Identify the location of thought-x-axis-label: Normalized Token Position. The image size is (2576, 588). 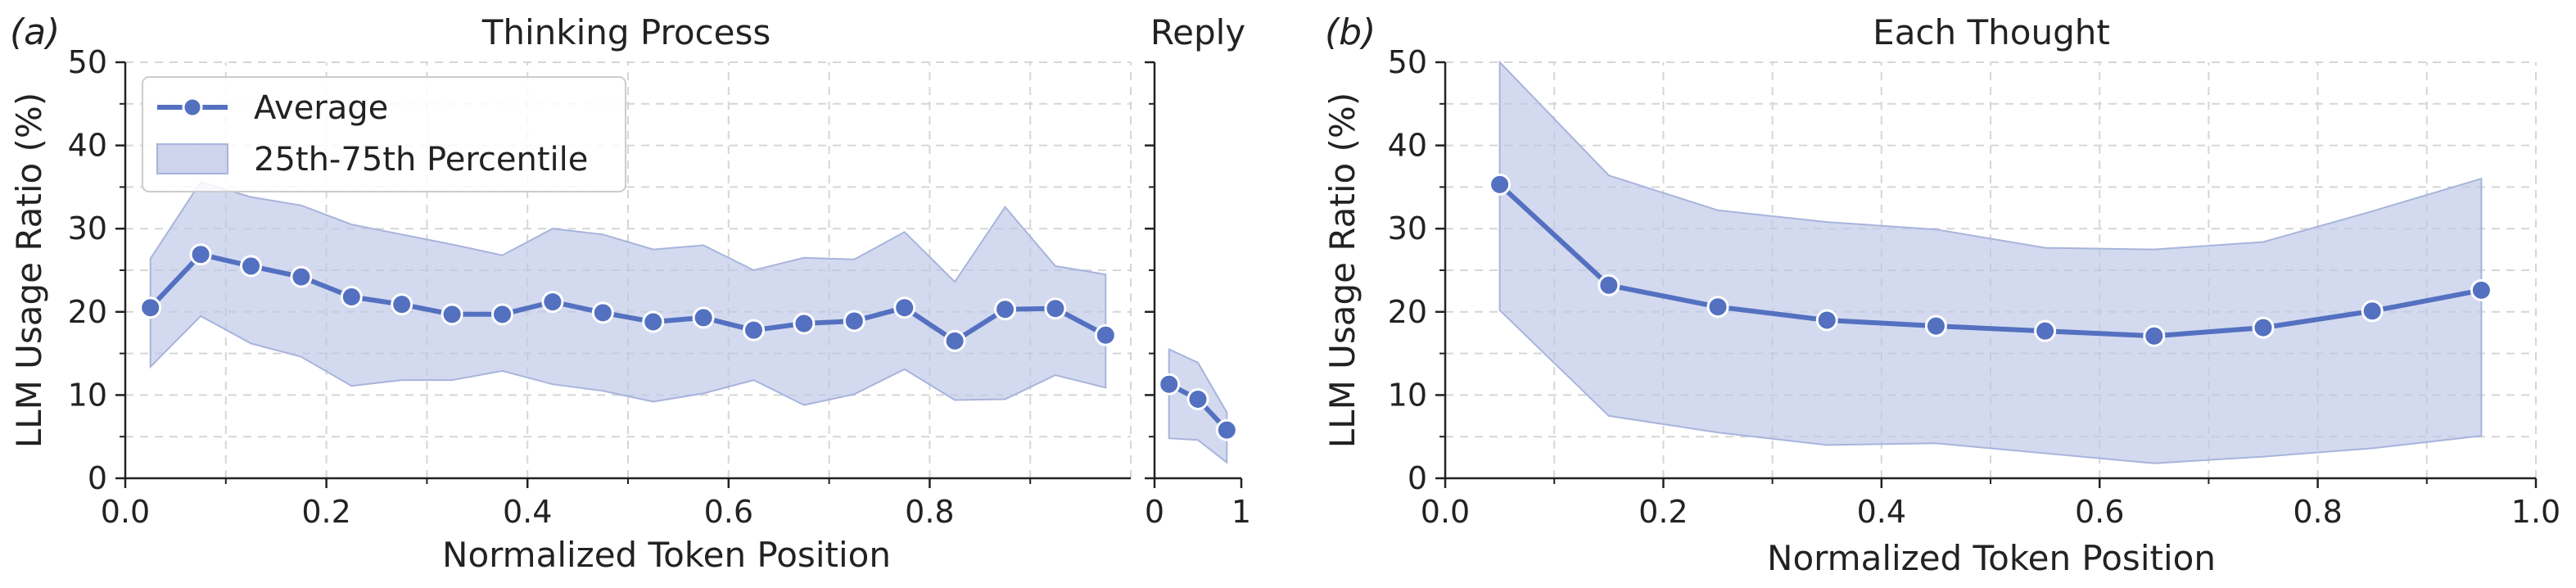
(1992, 558).